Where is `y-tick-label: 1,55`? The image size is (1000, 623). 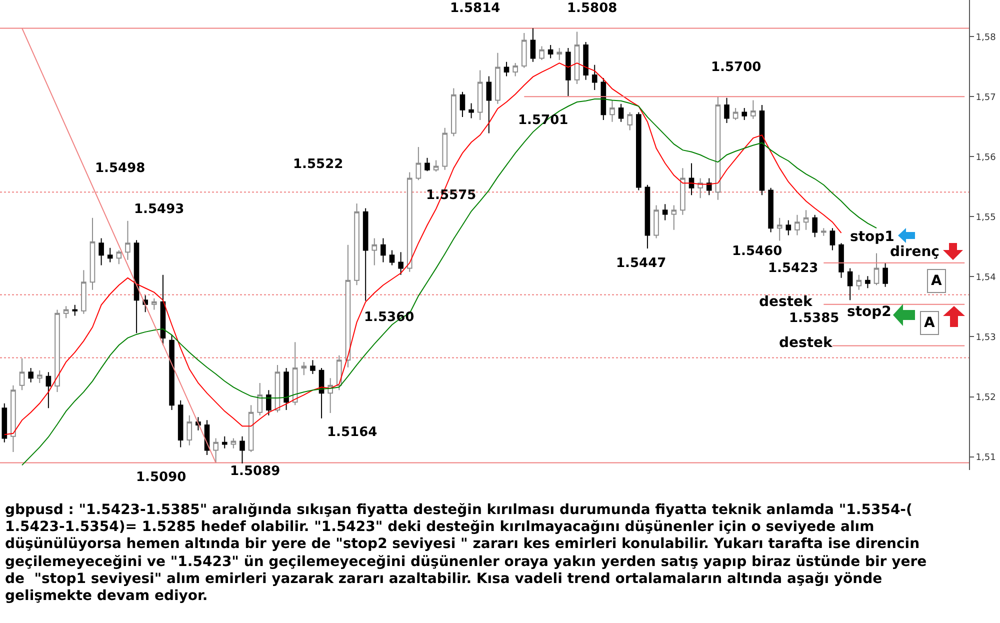
y-tick-label: 1,55 is located at coordinates (986, 217).